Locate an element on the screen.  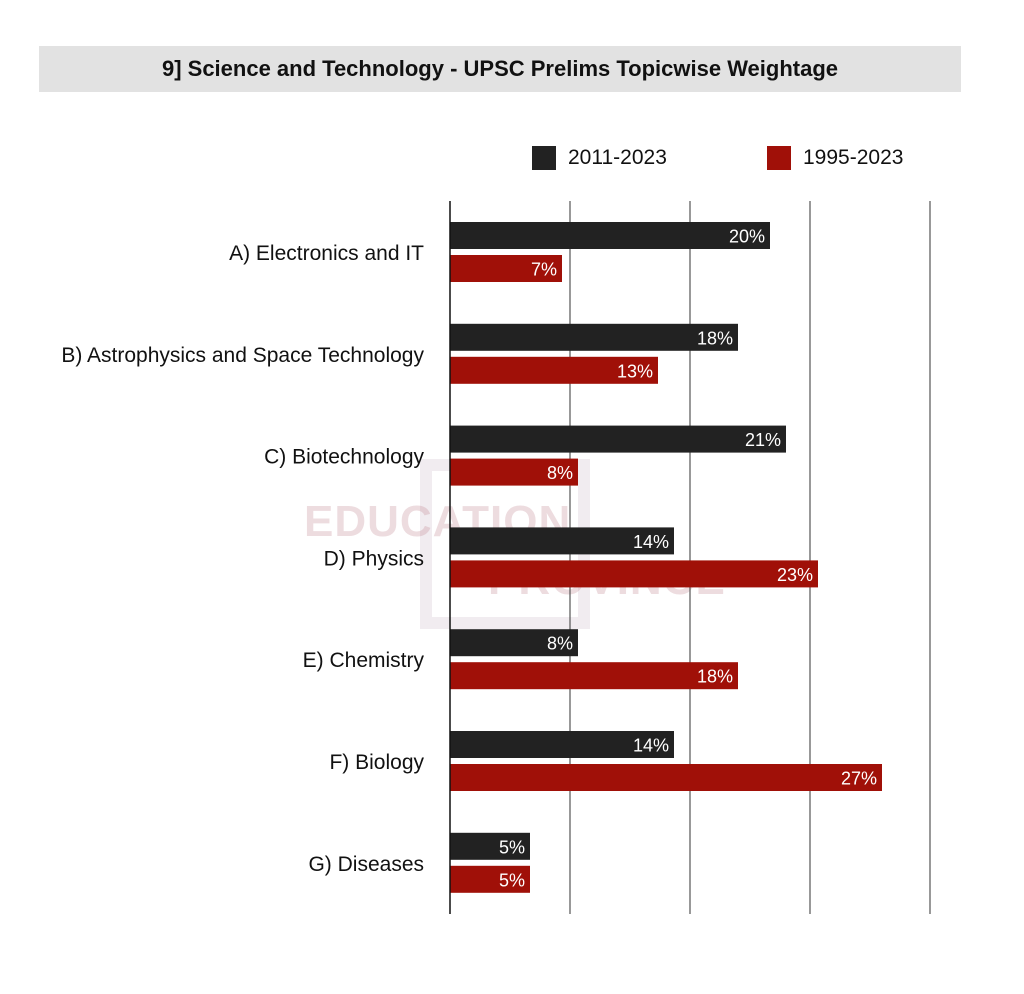
data-label: 27% is located at coordinates (859, 779).